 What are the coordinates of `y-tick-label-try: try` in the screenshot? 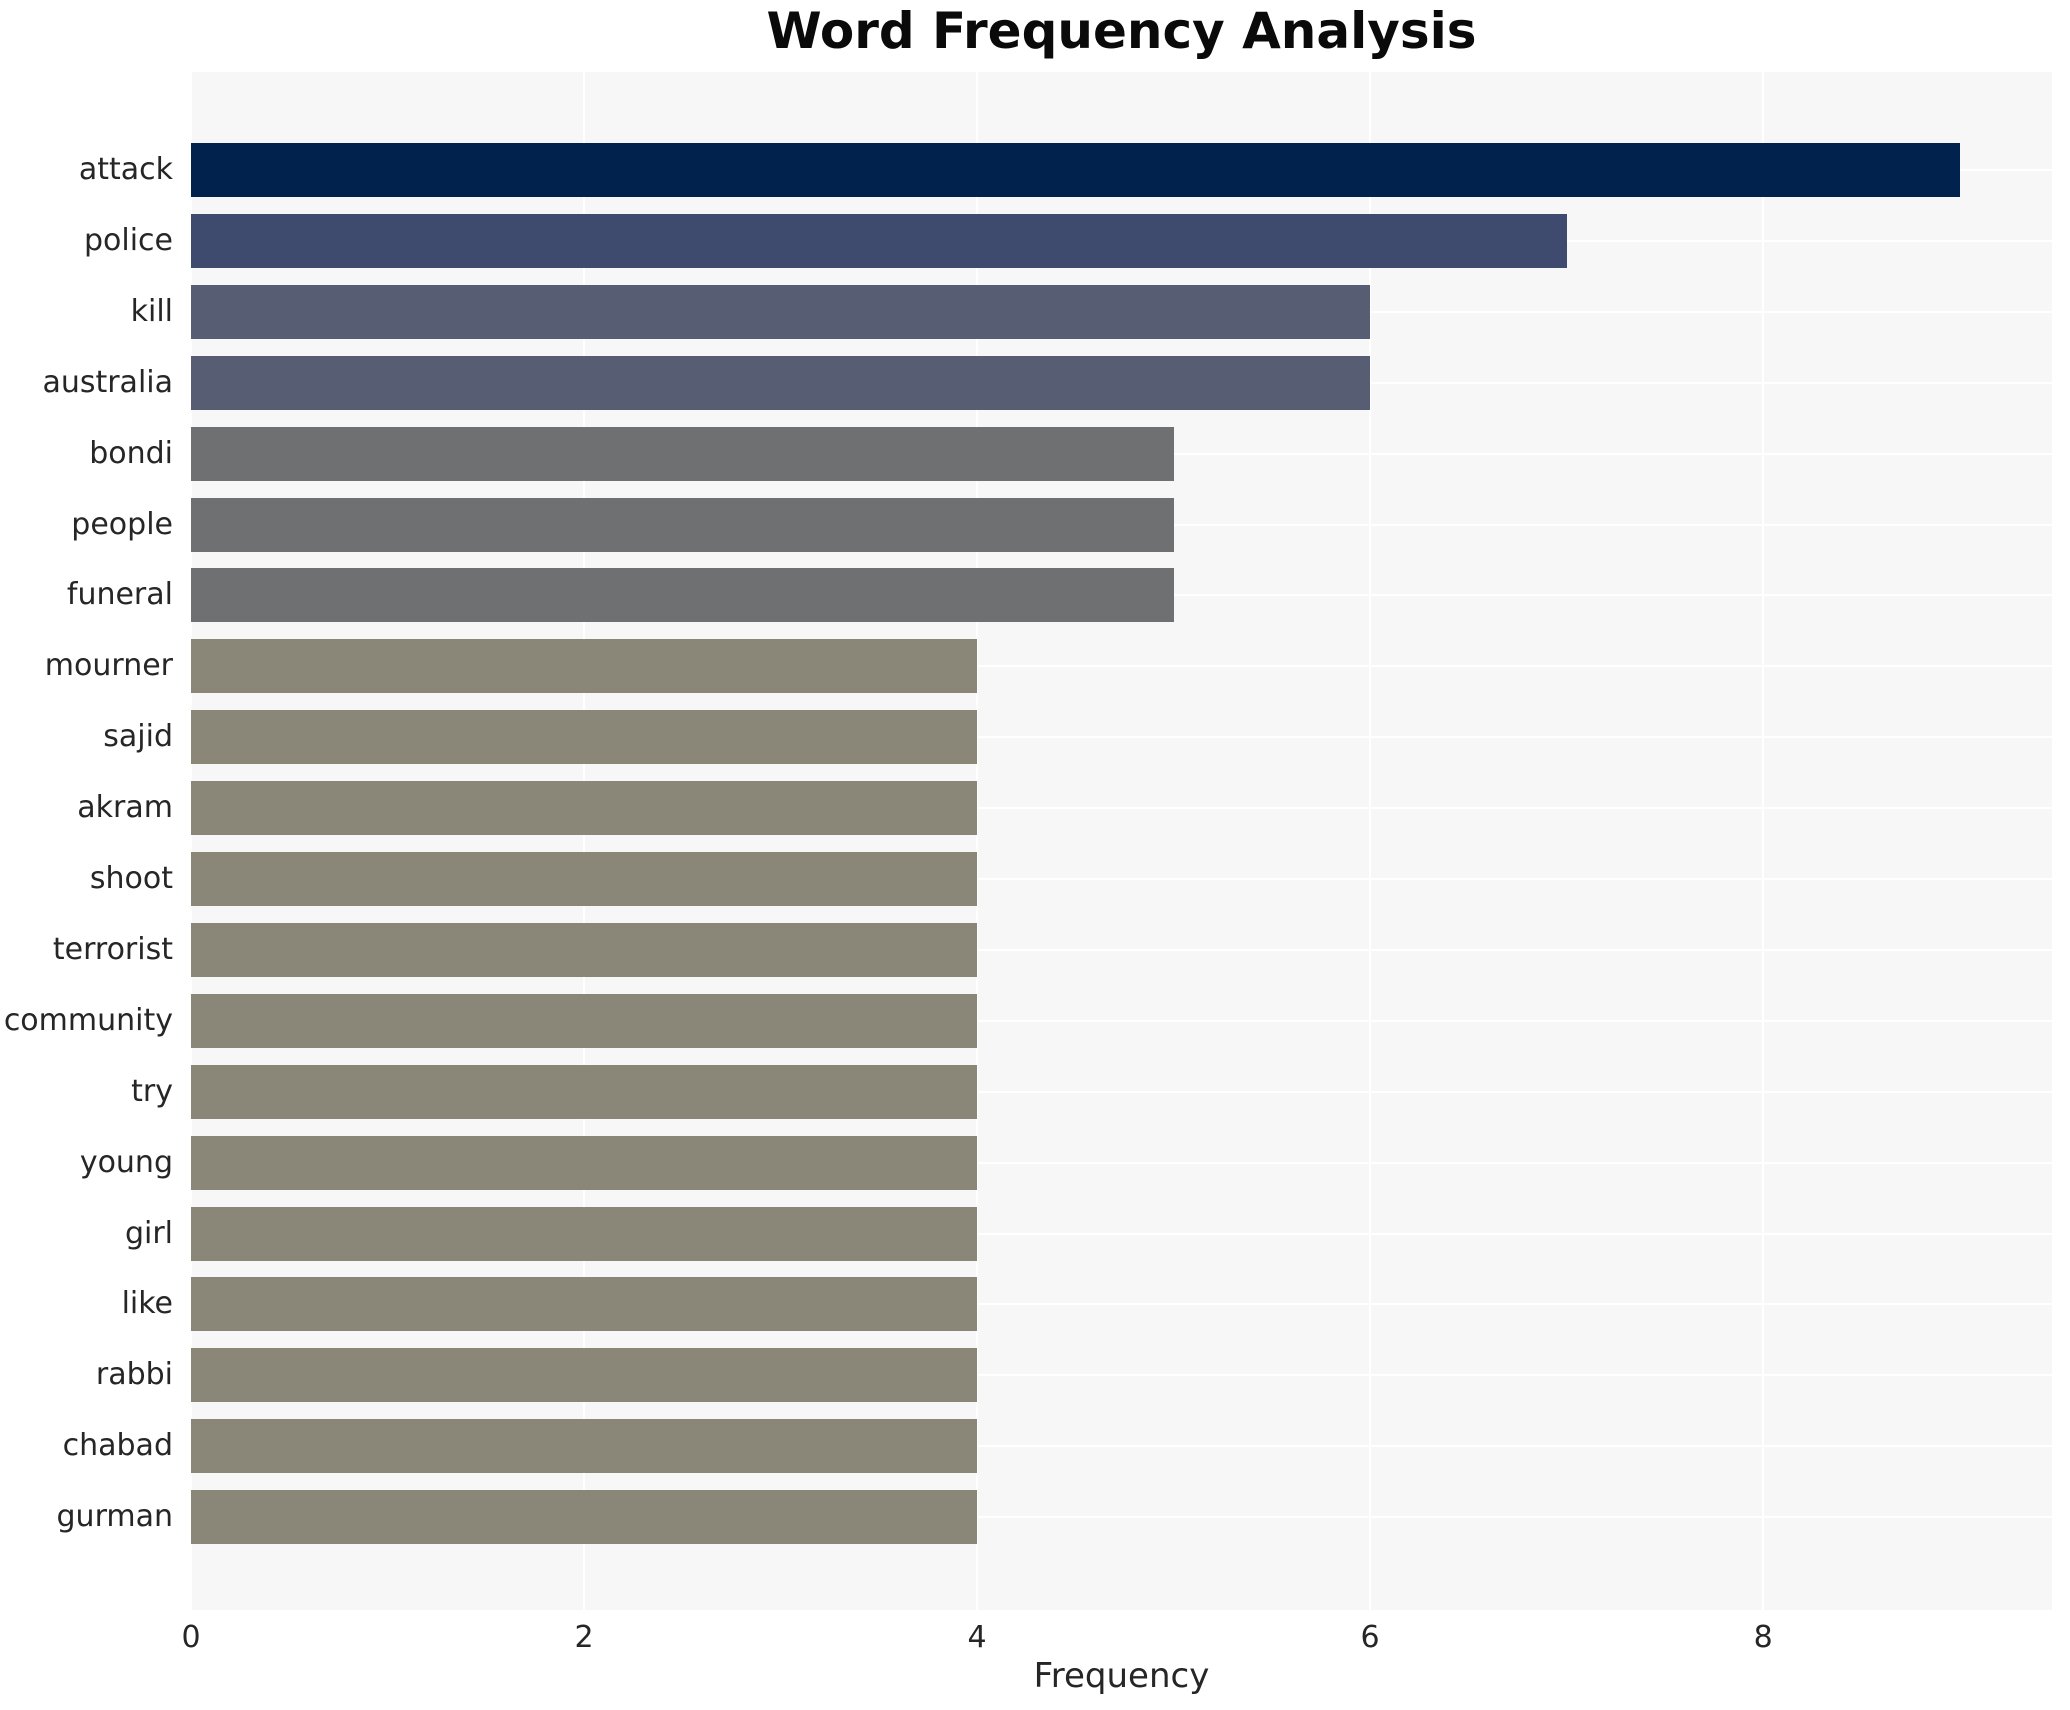 It's located at (152, 1091).